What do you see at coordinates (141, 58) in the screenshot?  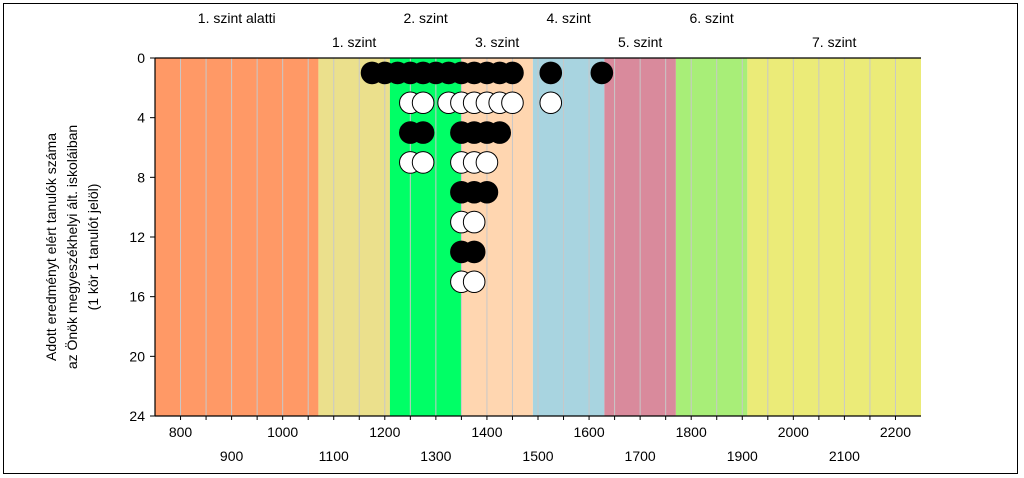 I see `y-tick-label: 0` at bounding box center [141, 58].